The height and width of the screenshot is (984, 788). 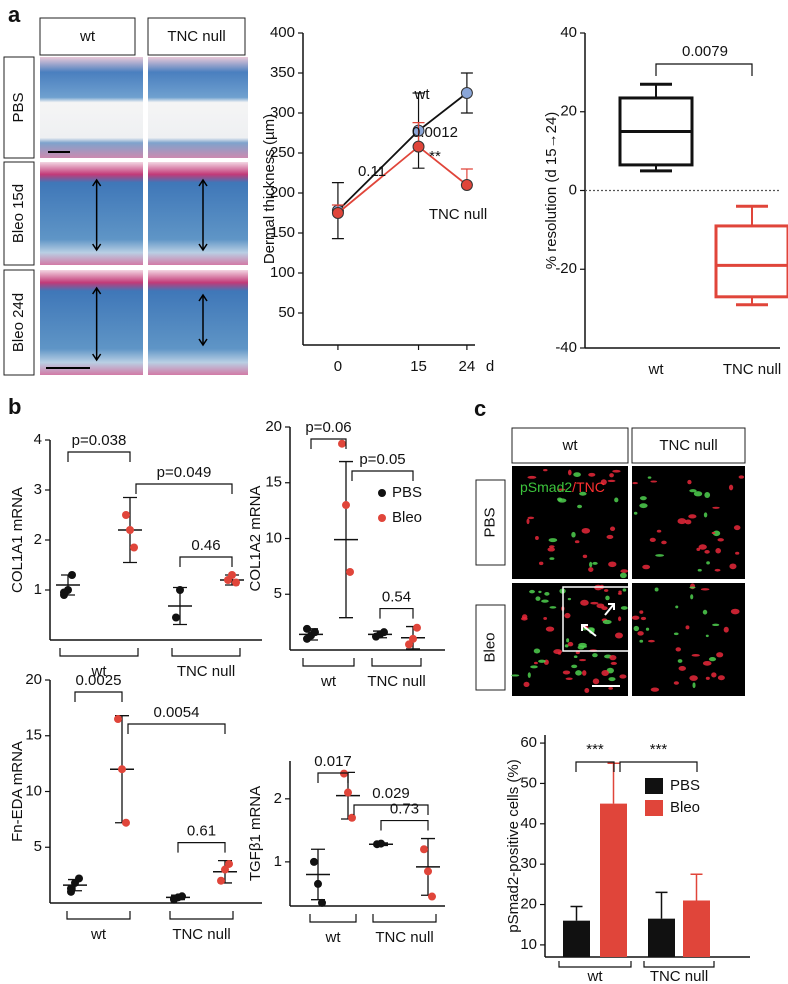 I want to click on comparison-label: 0.73, so click(x=404, y=809).